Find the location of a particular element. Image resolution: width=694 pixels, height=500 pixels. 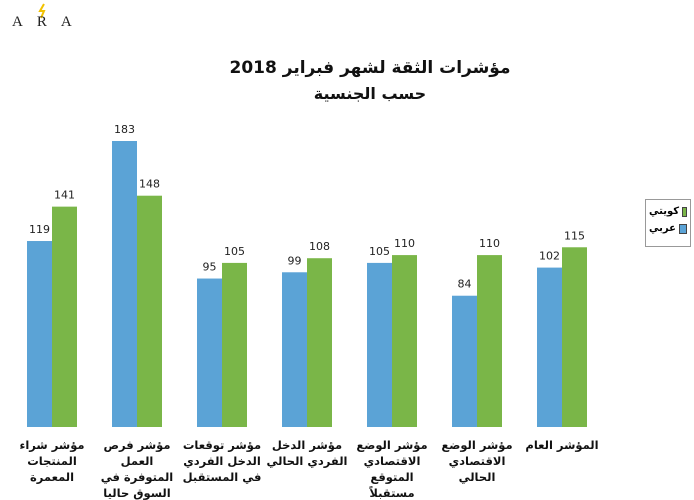

value-label: 141 is located at coordinates (64, 195).